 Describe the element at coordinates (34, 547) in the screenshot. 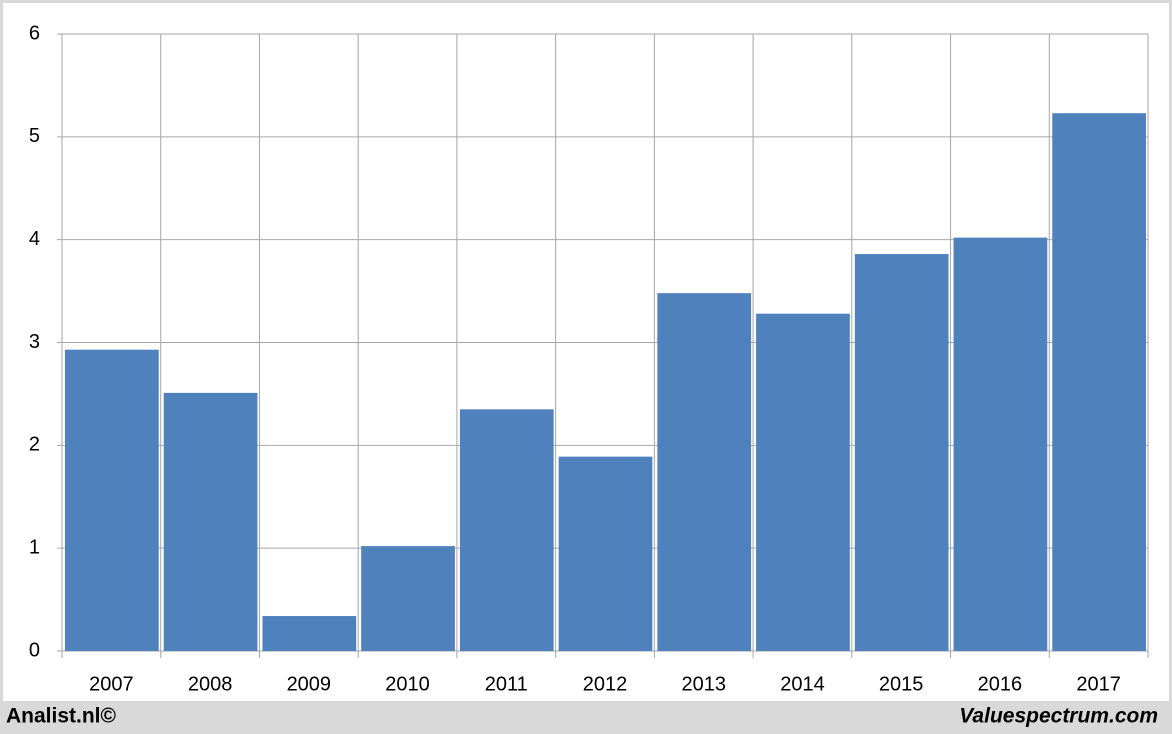

I see `y-tick-label: 1` at that location.